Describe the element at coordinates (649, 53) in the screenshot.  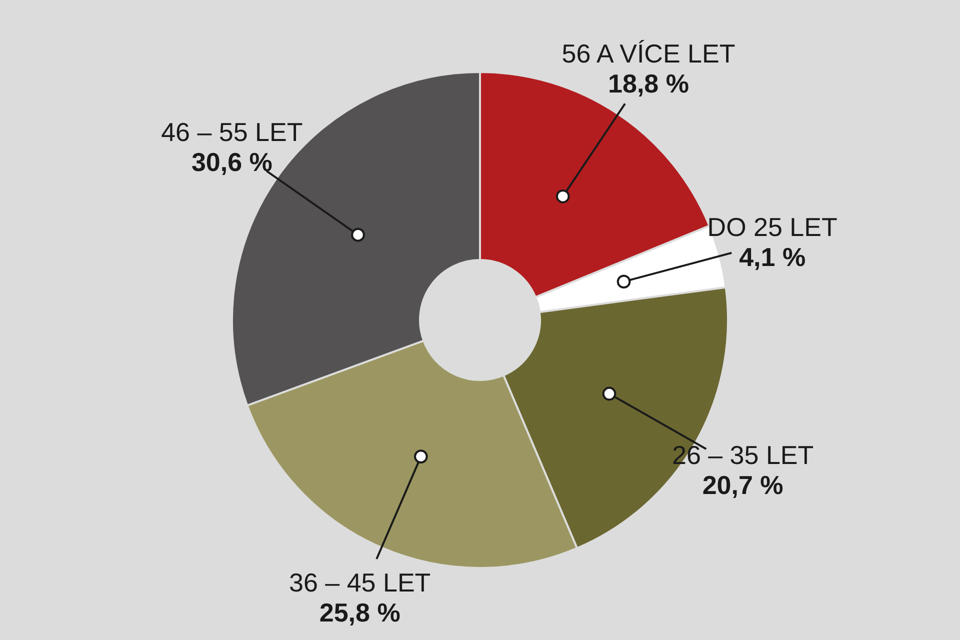
I see `slice-label: 56 A VÍCE LET` at that location.